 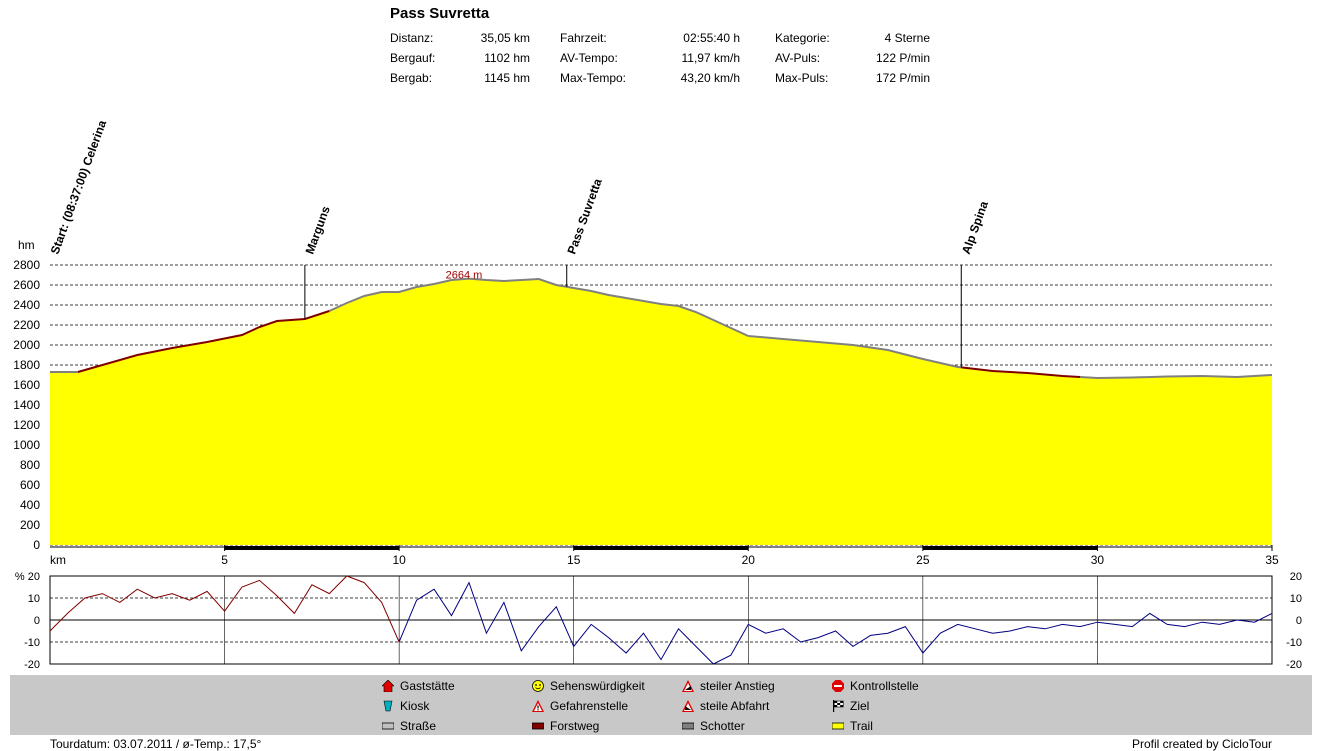 I want to click on legend-label: Straße, so click(x=418, y=726).